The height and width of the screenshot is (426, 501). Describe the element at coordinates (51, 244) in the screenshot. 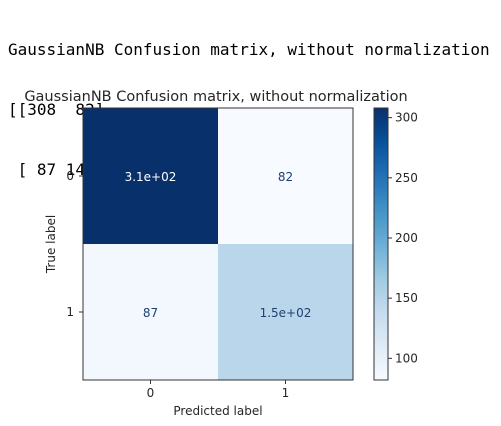

I see `y-axis-label: True label` at that location.